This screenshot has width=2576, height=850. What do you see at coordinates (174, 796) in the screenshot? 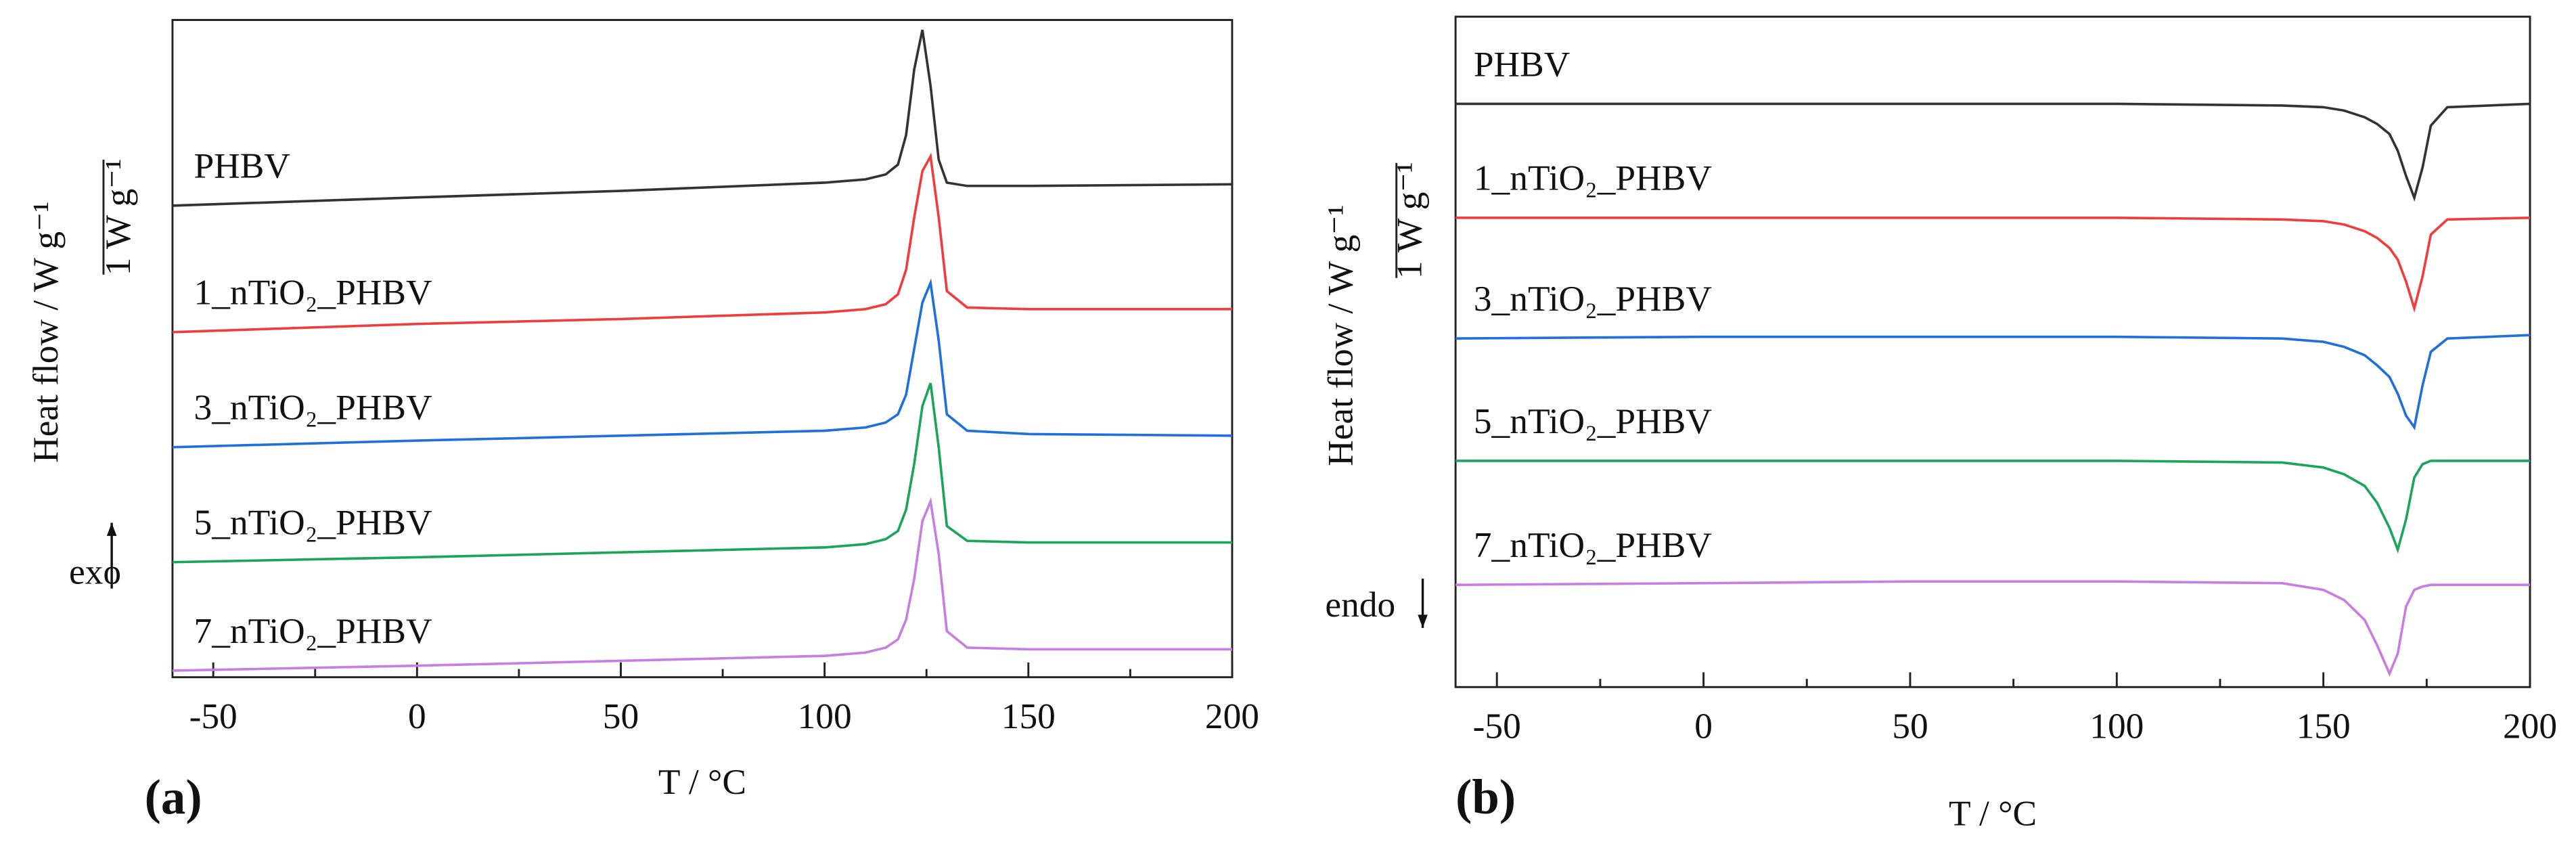
I see `panel-label: (a)` at bounding box center [174, 796].